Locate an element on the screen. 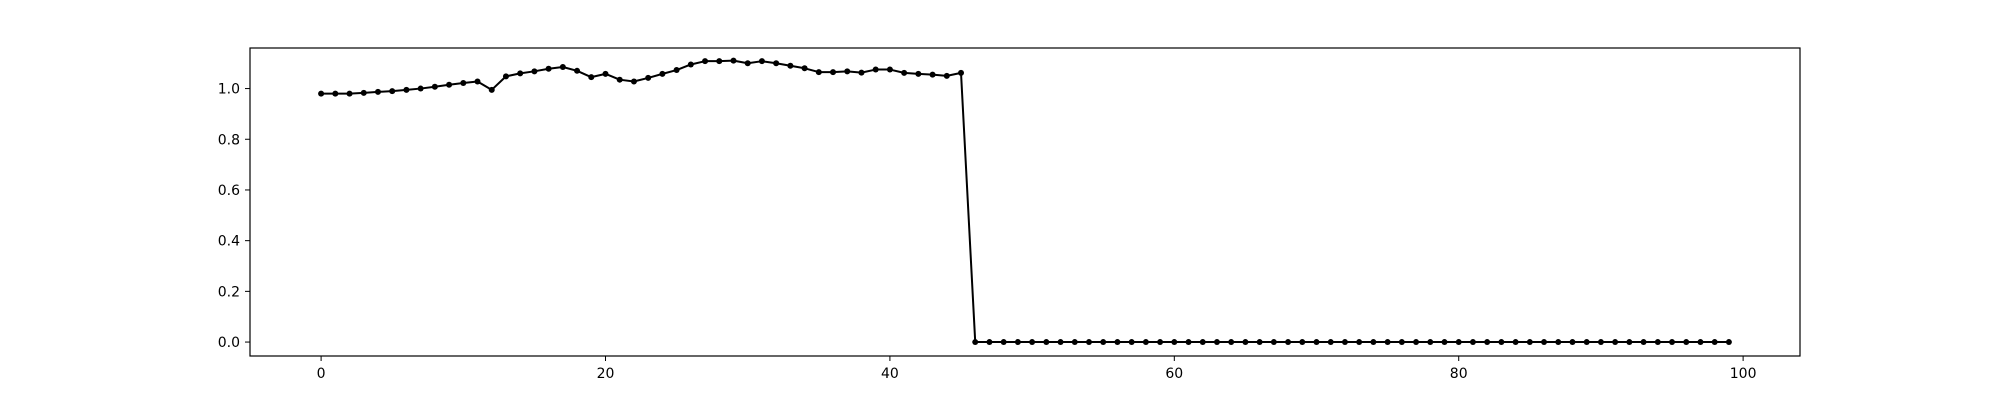 The height and width of the screenshot is (400, 2000). y-axis-ticks: 0.0 0.2 0.4 0.6 0.8 1.0 is located at coordinates (234, 216).